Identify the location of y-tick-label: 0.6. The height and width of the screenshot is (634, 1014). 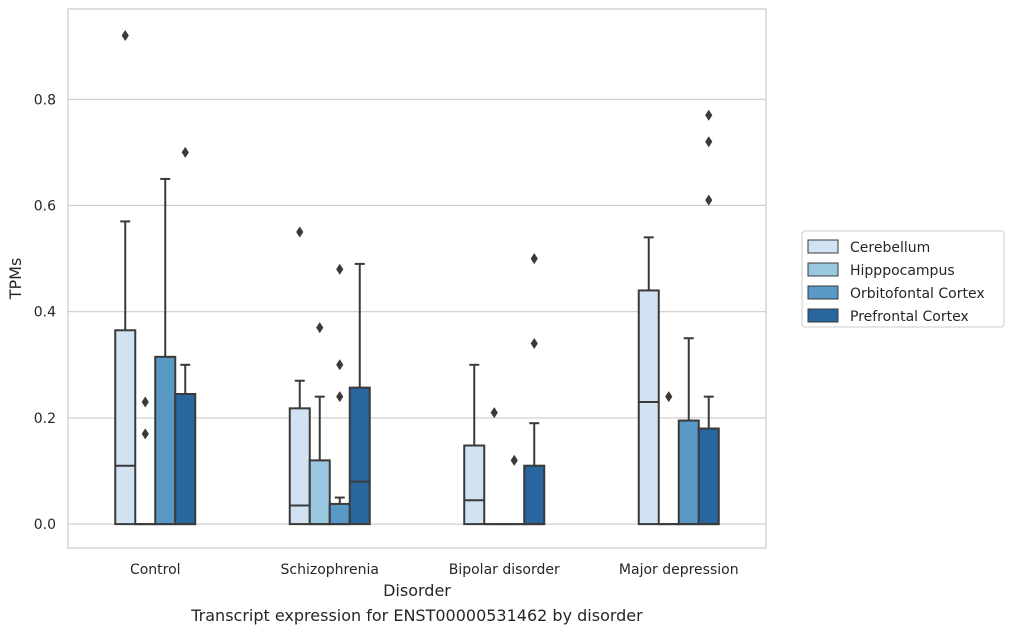
(45, 206).